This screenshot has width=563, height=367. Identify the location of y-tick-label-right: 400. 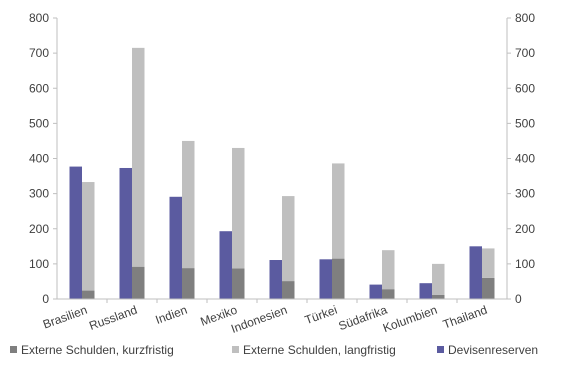
(525, 159).